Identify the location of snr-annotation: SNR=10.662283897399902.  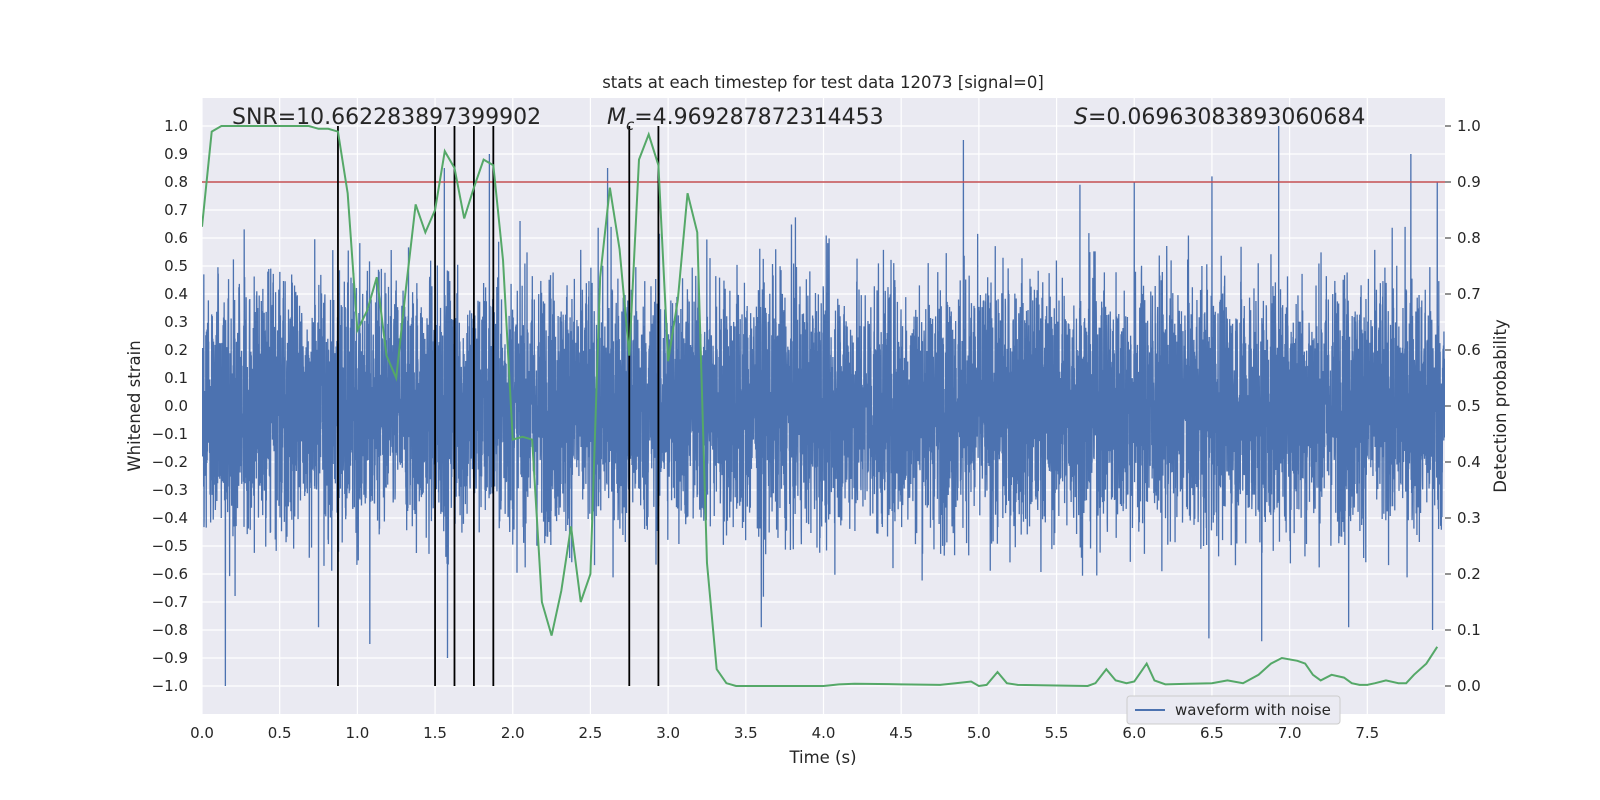
(386, 117).